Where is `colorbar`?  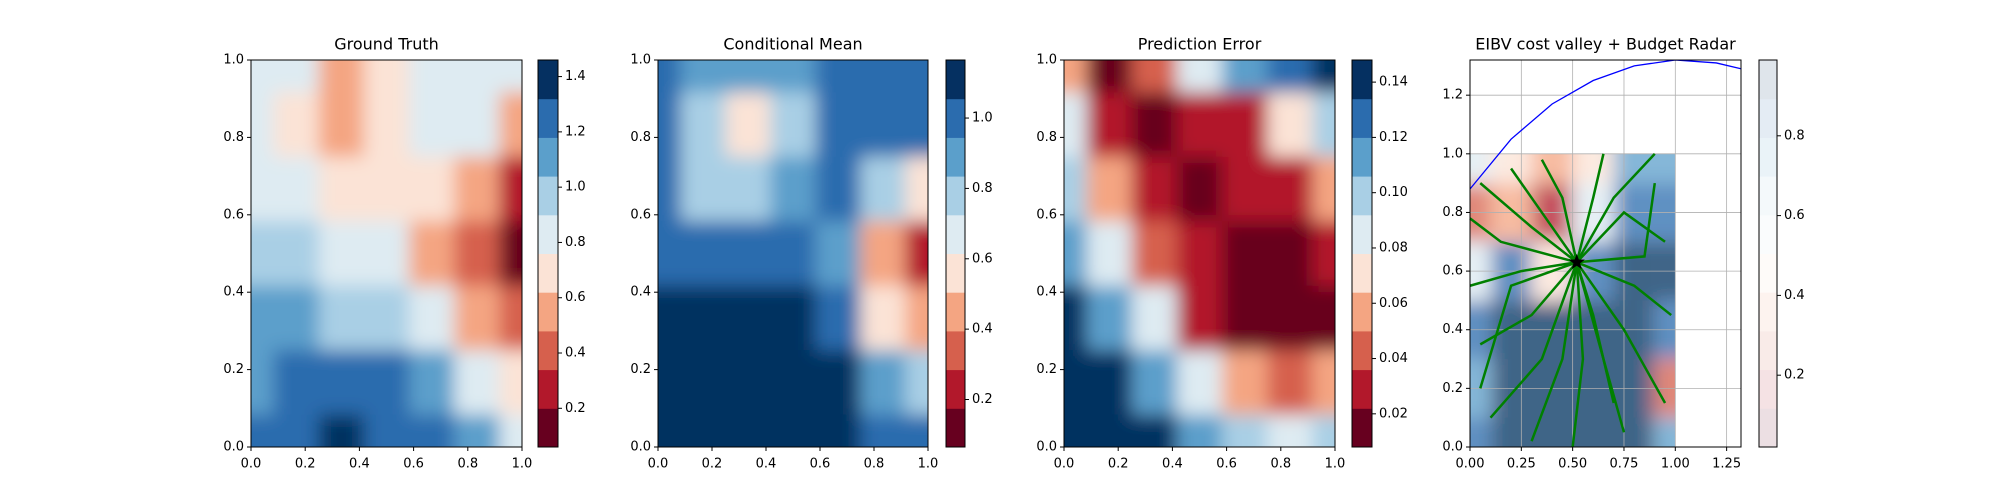
colorbar is located at coordinates (1768, 254).